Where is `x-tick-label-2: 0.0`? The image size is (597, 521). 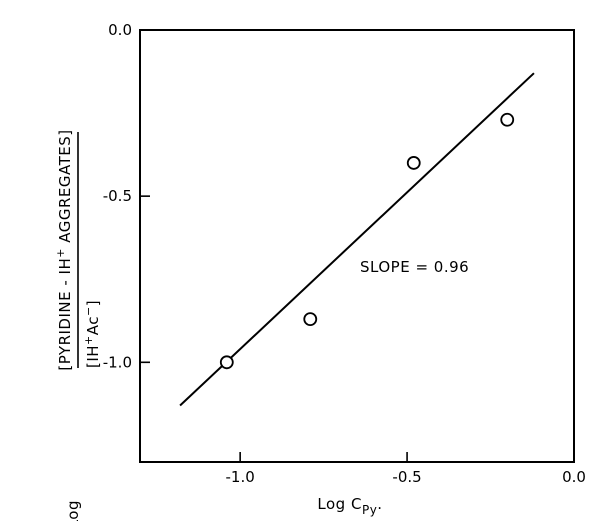
x-tick-label-2: 0.0 is located at coordinates (574, 477).